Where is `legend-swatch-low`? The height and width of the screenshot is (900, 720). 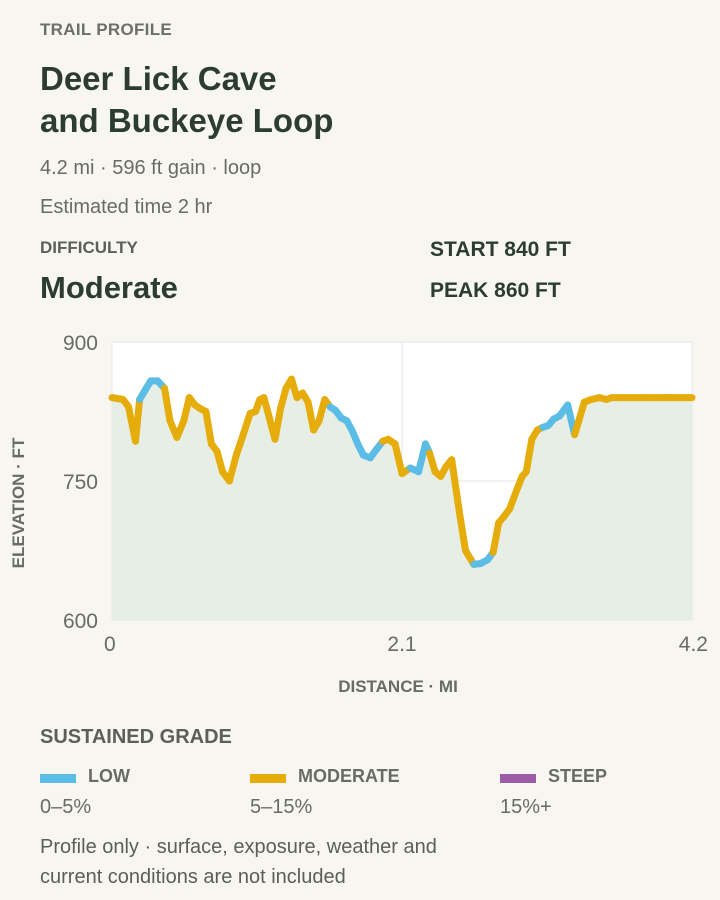
legend-swatch-low is located at coordinates (58, 778).